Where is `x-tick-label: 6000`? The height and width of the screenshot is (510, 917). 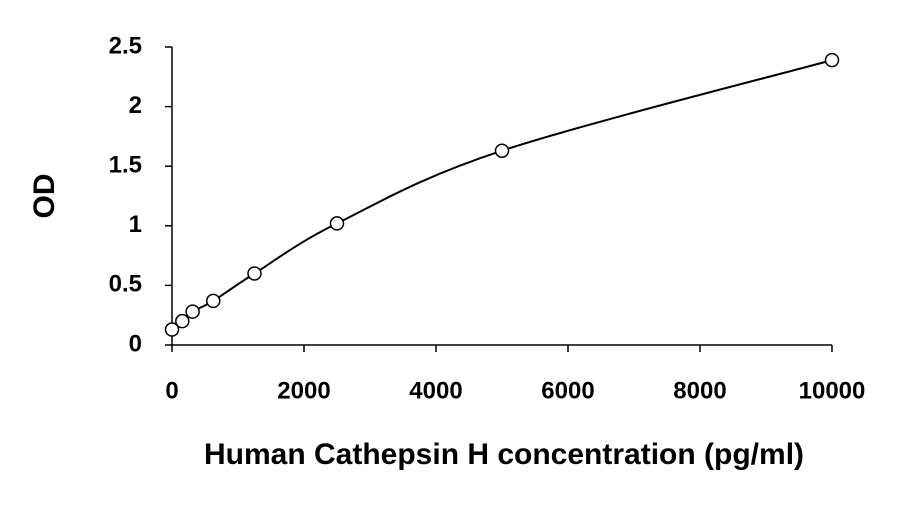
x-tick-label: 6000 is located at coordinates (567, 390).